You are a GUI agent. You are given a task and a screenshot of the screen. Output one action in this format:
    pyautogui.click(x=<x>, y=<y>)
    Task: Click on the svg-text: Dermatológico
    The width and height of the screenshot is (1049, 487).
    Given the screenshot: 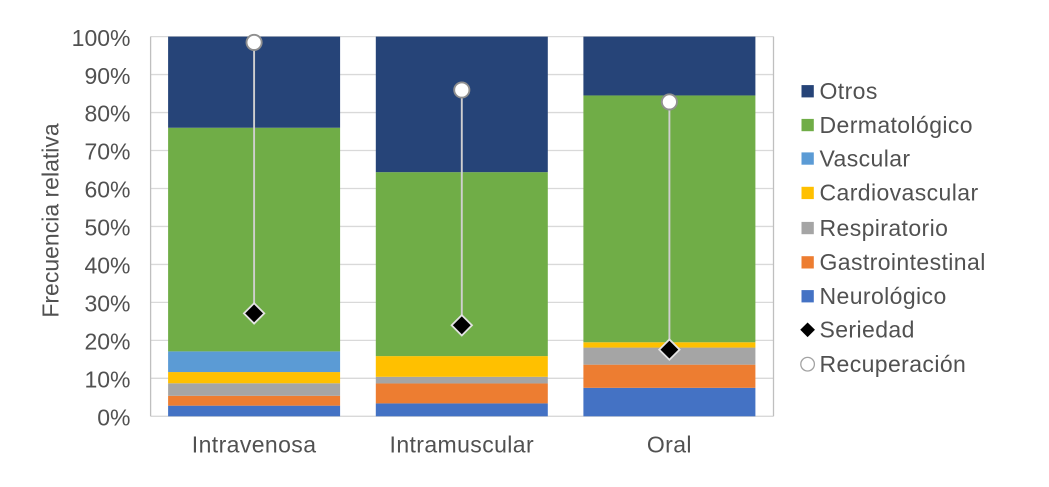 What is the action you would take?
    pyautogui.click(x=897, y=125)
    